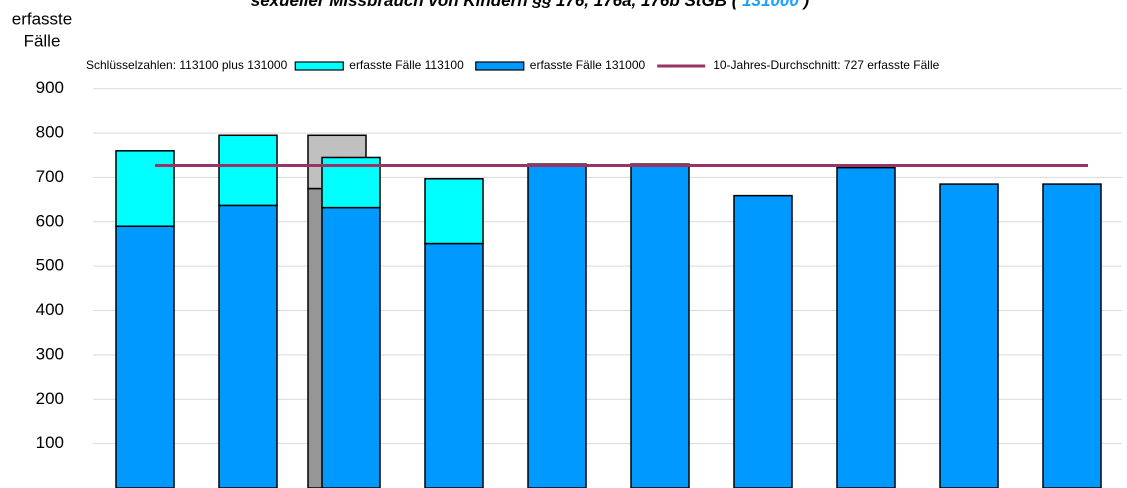 The image size is (1127, 488). What do you see at coordinates (50, 353) in the screenshot?
I see `y-tick-label: 300` at bounding box center [50, 353].